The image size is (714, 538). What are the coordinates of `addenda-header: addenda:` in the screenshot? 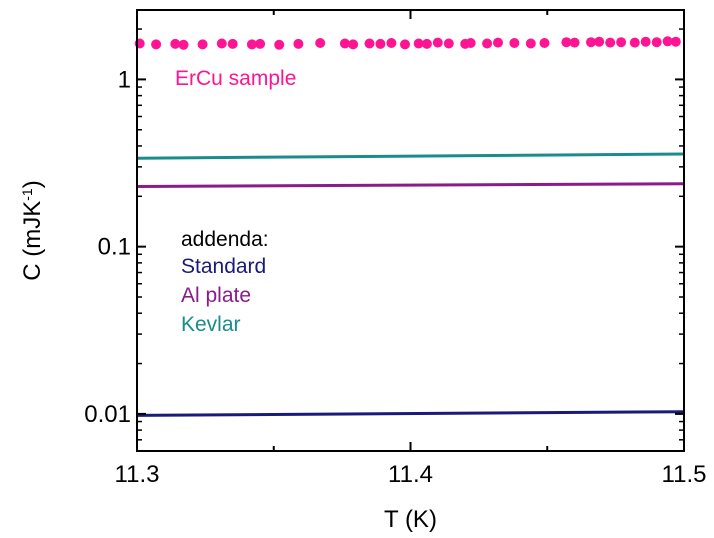 It's located at (225, 239).